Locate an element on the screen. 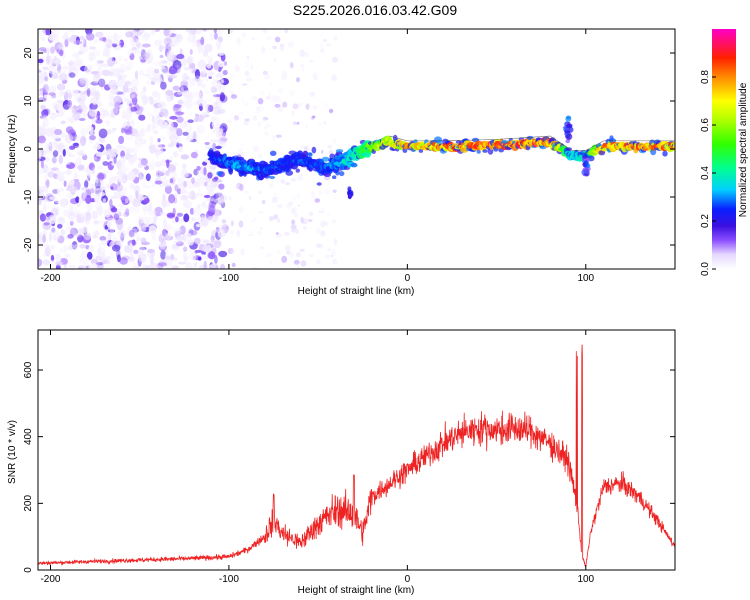 The height and width of the screenshot is (600, 750). tail-blob is located at coordinates (351, 193).